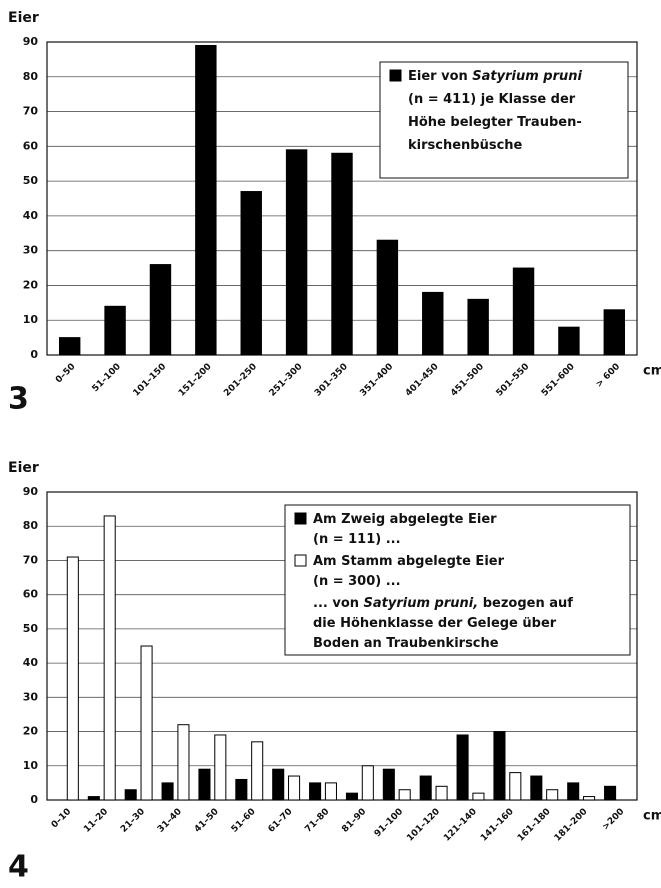 Image resolution: width=661 pixels, height=888 pixels. I want to click on legend-text: (n = 411) je Klasse der, so click(492, 99).